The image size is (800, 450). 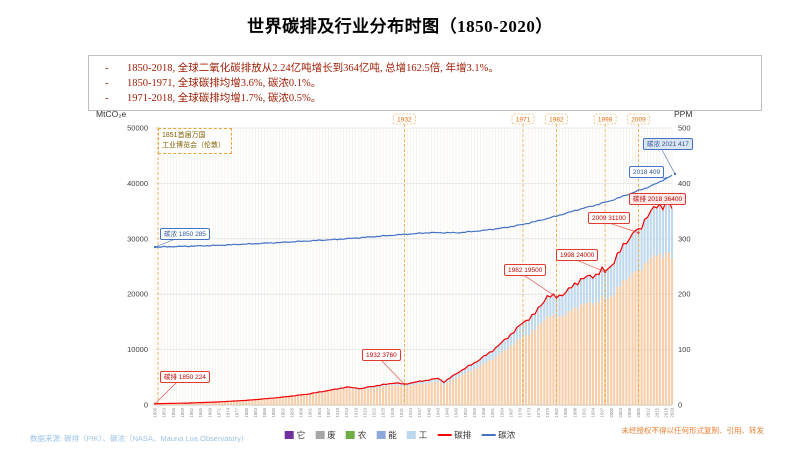 What do you see at coordinates (417, 435) in the screenshot?
I see `legend-item-4: 工` at bounding box center [417, 435].